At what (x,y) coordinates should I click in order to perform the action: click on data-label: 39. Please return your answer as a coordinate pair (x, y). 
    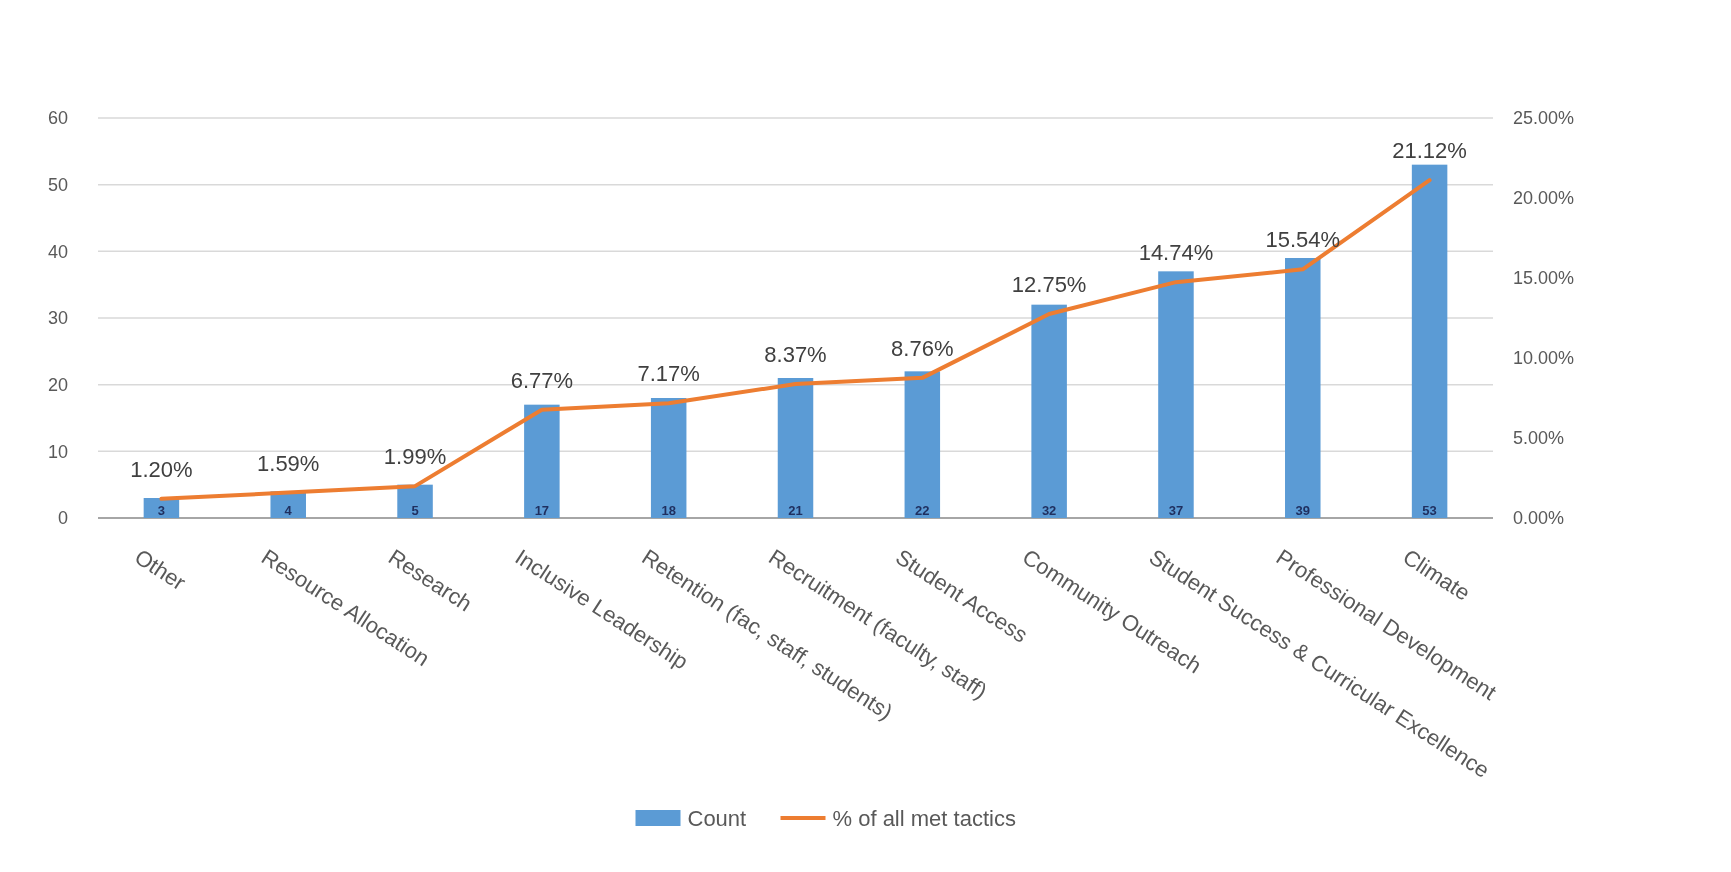
    Looking at the image, I should click on (1303, 510).